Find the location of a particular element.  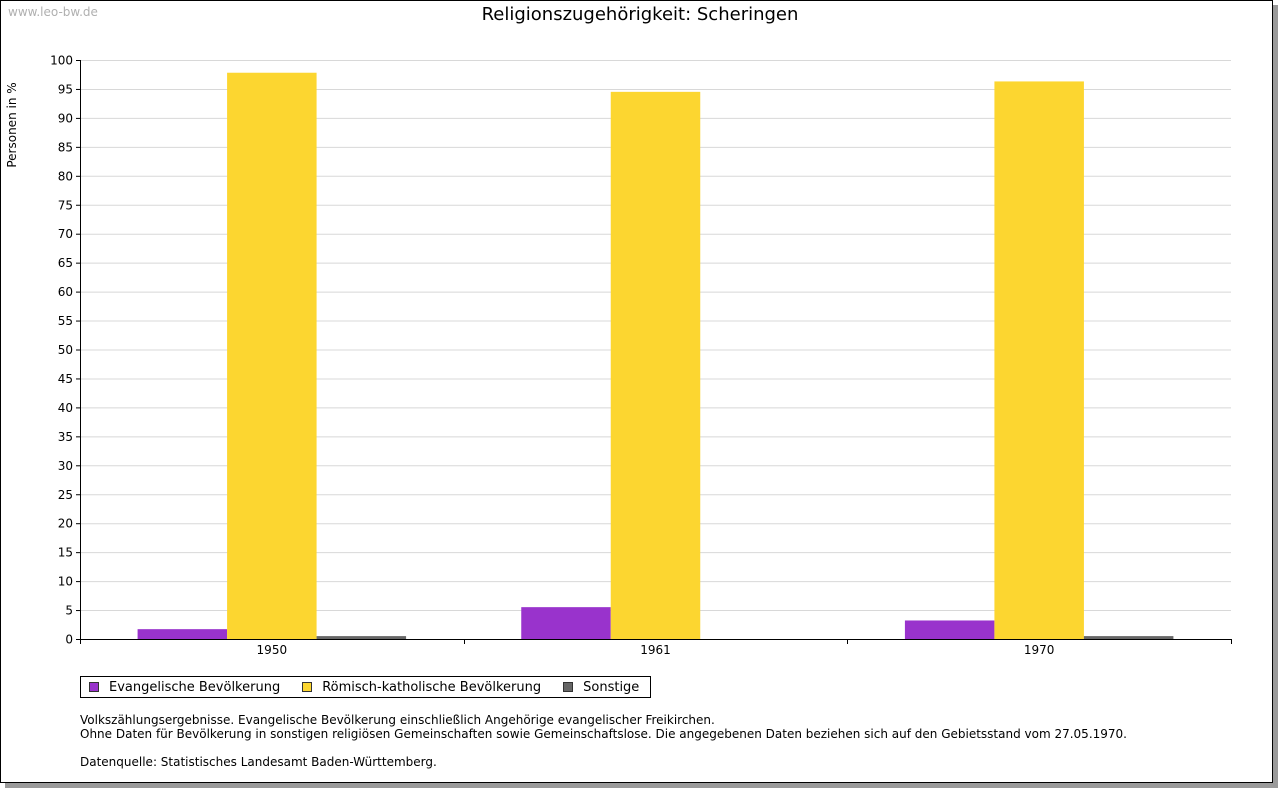

legend-label-sonstige: Sonstige is located at coordinates (611, 687).